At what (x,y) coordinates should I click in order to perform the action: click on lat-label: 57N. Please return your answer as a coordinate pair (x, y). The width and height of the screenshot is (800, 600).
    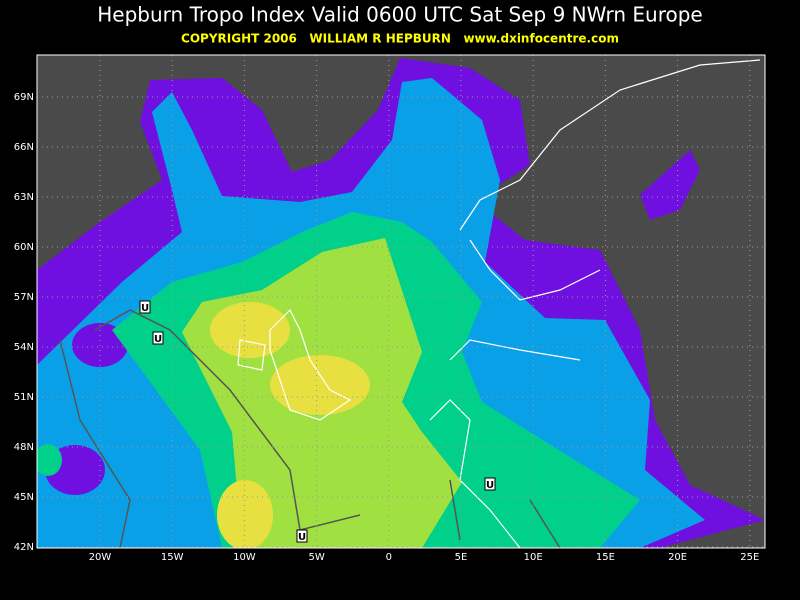
    Looking at the image, I should click on (24, 297).